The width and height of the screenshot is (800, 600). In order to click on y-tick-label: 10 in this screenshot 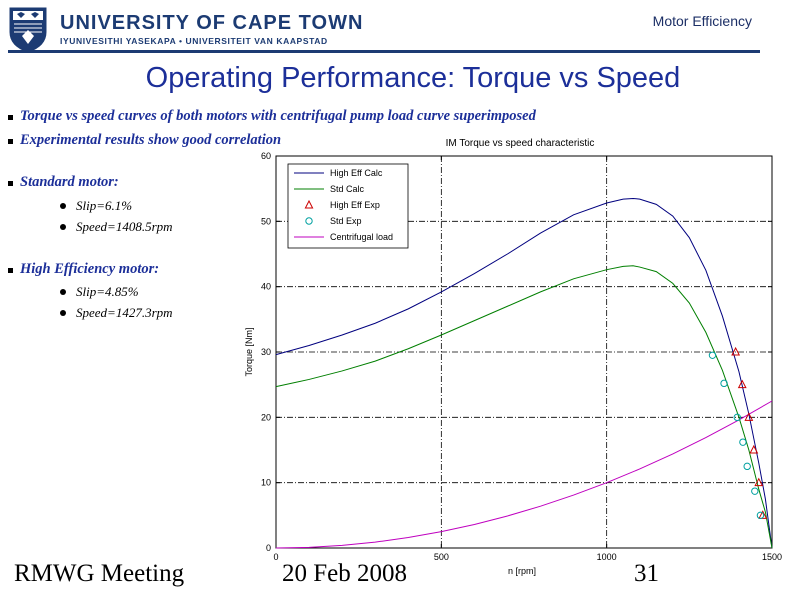, I will do `click(266, 483)`.